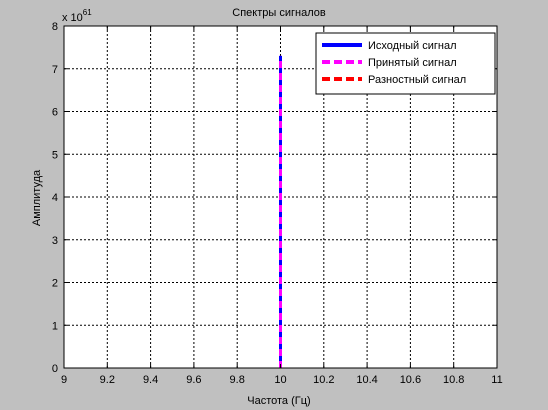 The width and height of the screenshot is (548, 410). What do you see at coordinates (237, 380) in the screenshot?
I see `x-tick-label: 9.8` at bounding box center [237, 380].